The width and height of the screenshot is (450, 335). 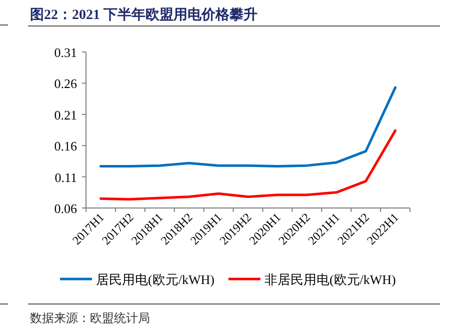 What do you see at coordinates (66, 208) in the screenshot?
I see `y-tick-label: 0.06` at bounding box center [66, 208].